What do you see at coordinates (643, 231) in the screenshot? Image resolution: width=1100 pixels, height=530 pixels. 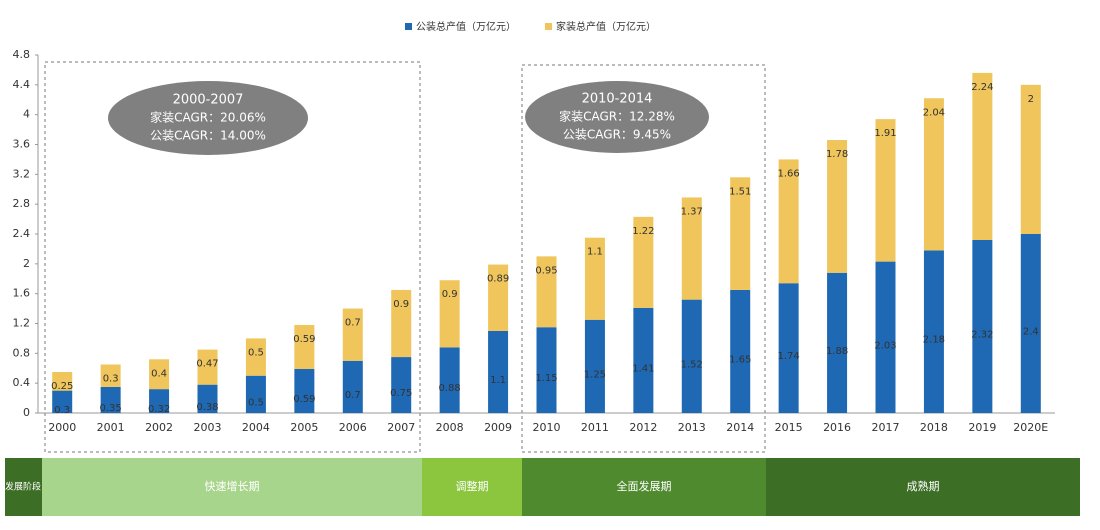 I see `data-label: 1.22` at bounding box center [643, 231].